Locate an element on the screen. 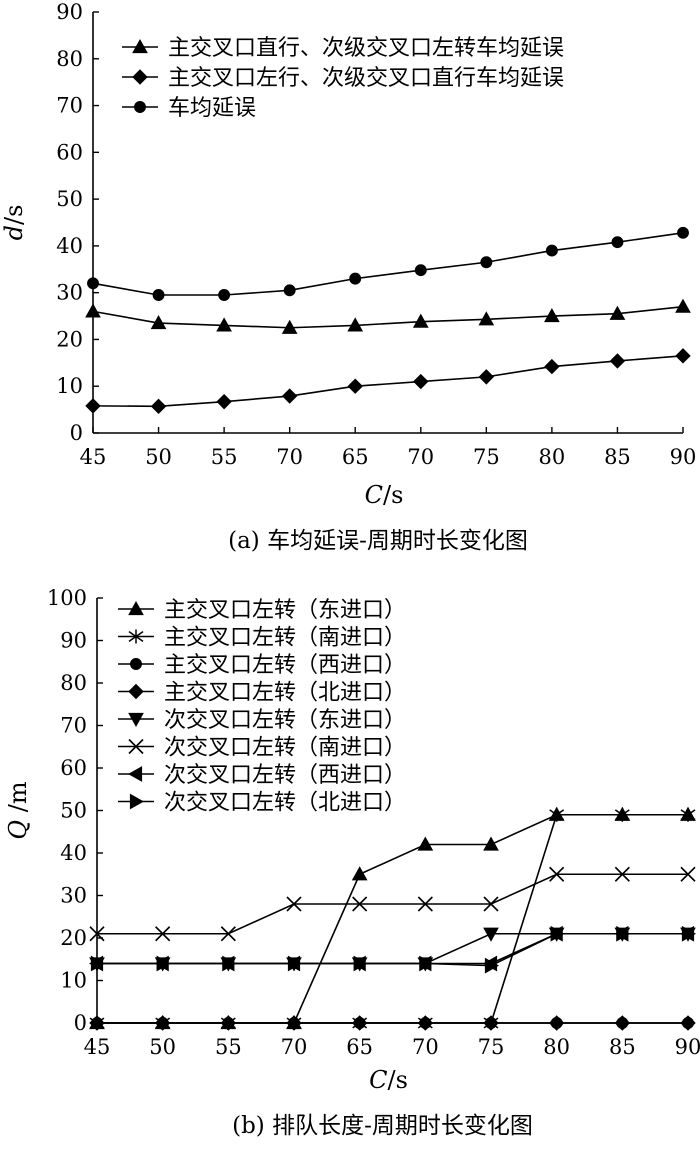  y-tick-label: 100 is located at coordinates (67, 598).